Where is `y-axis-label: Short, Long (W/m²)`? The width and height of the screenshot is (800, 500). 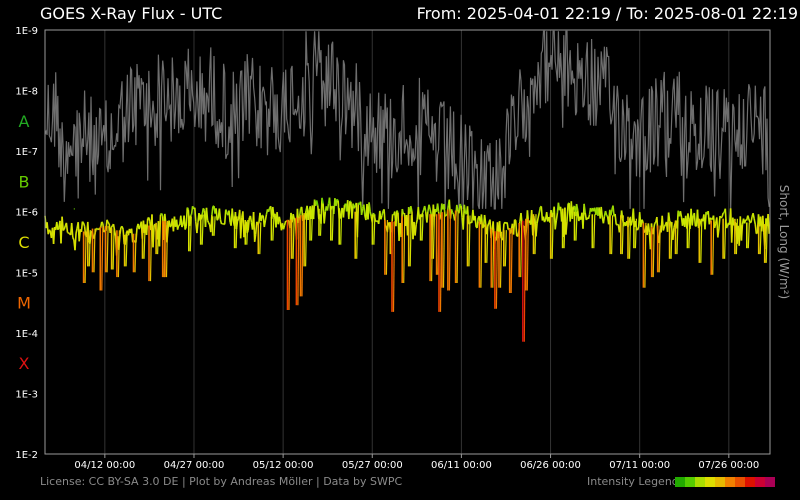 y-axis-label: Short, Long (W/m²) is located at coordinates (784, 242).